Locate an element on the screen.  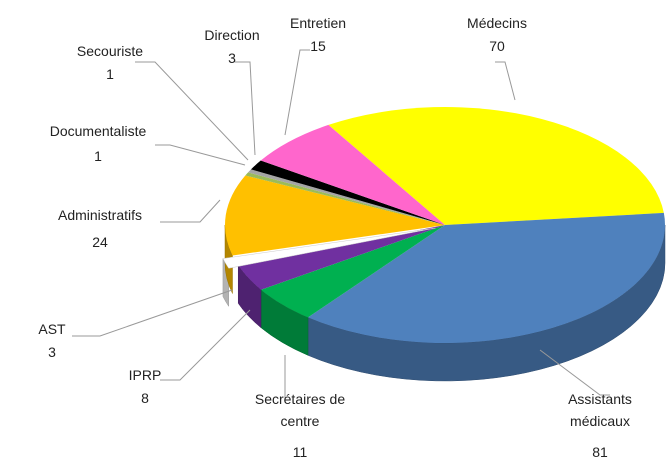
slice-label: Direction is located at coordinates (232, 35).